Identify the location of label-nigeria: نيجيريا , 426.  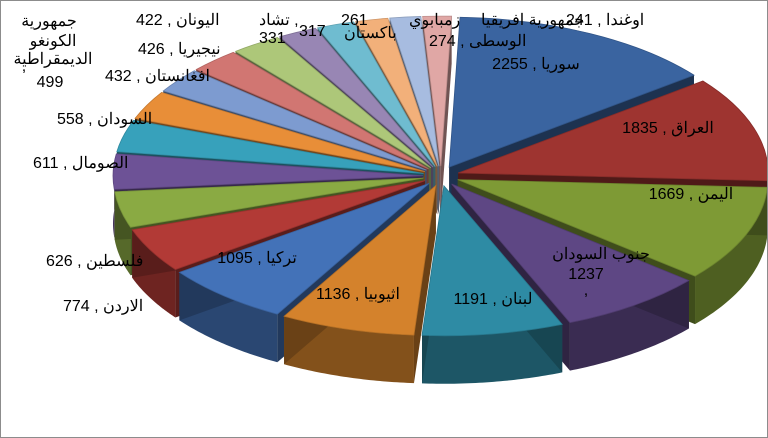
(179, 49).